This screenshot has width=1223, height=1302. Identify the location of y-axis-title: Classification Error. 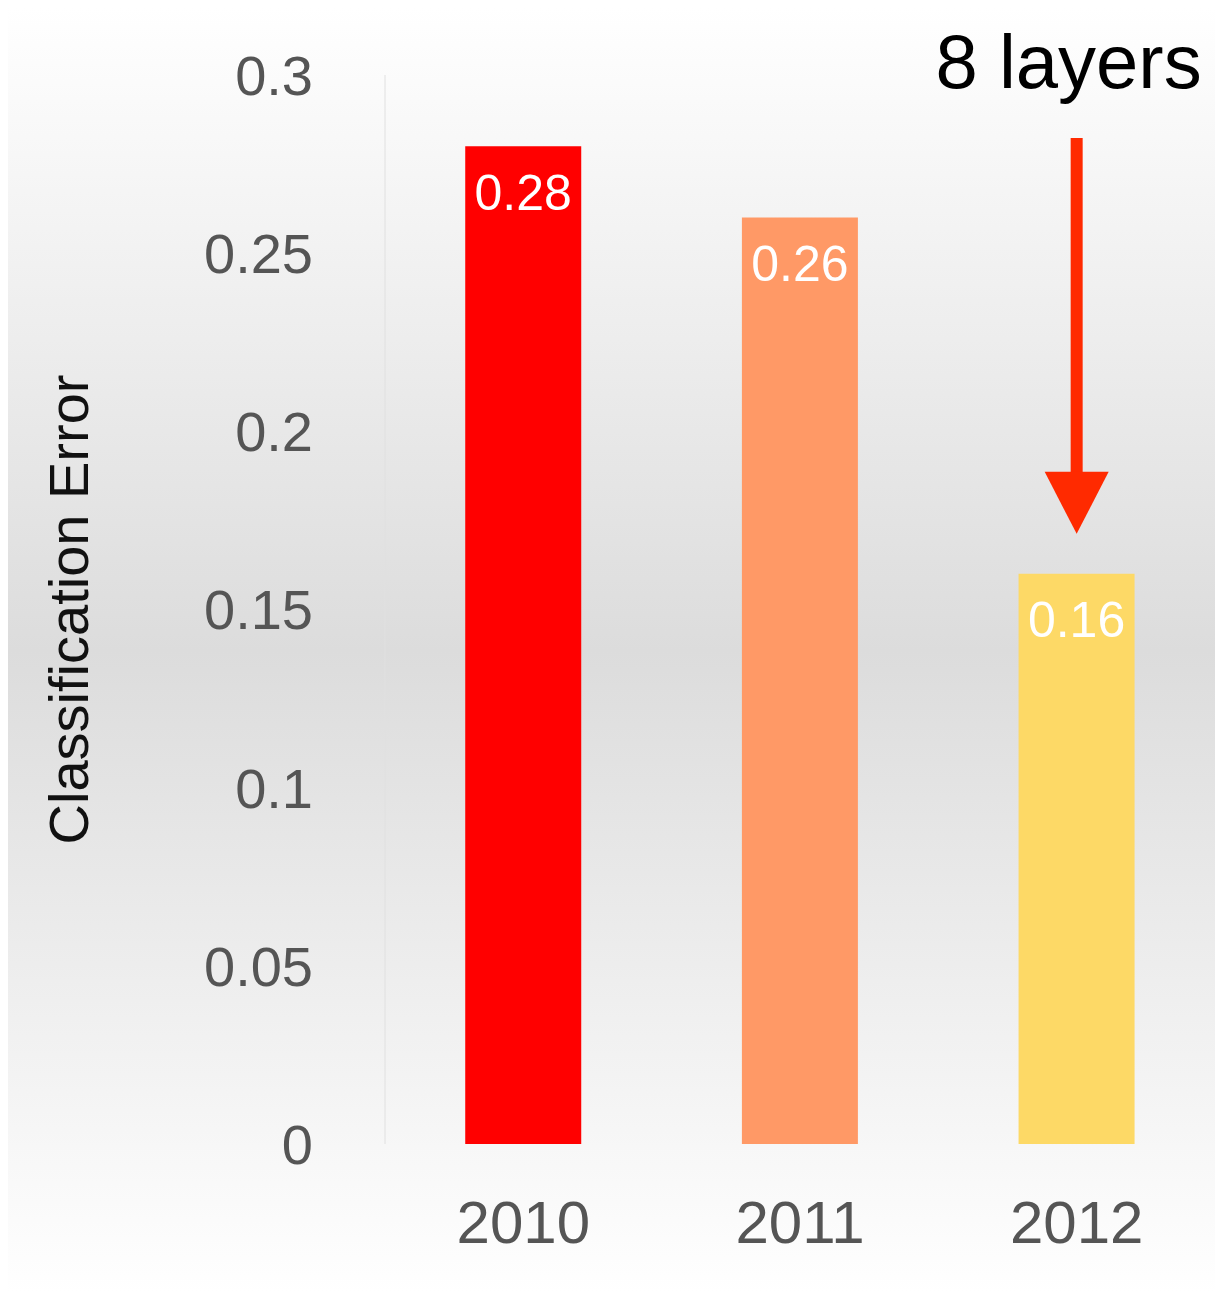
(68, 609).